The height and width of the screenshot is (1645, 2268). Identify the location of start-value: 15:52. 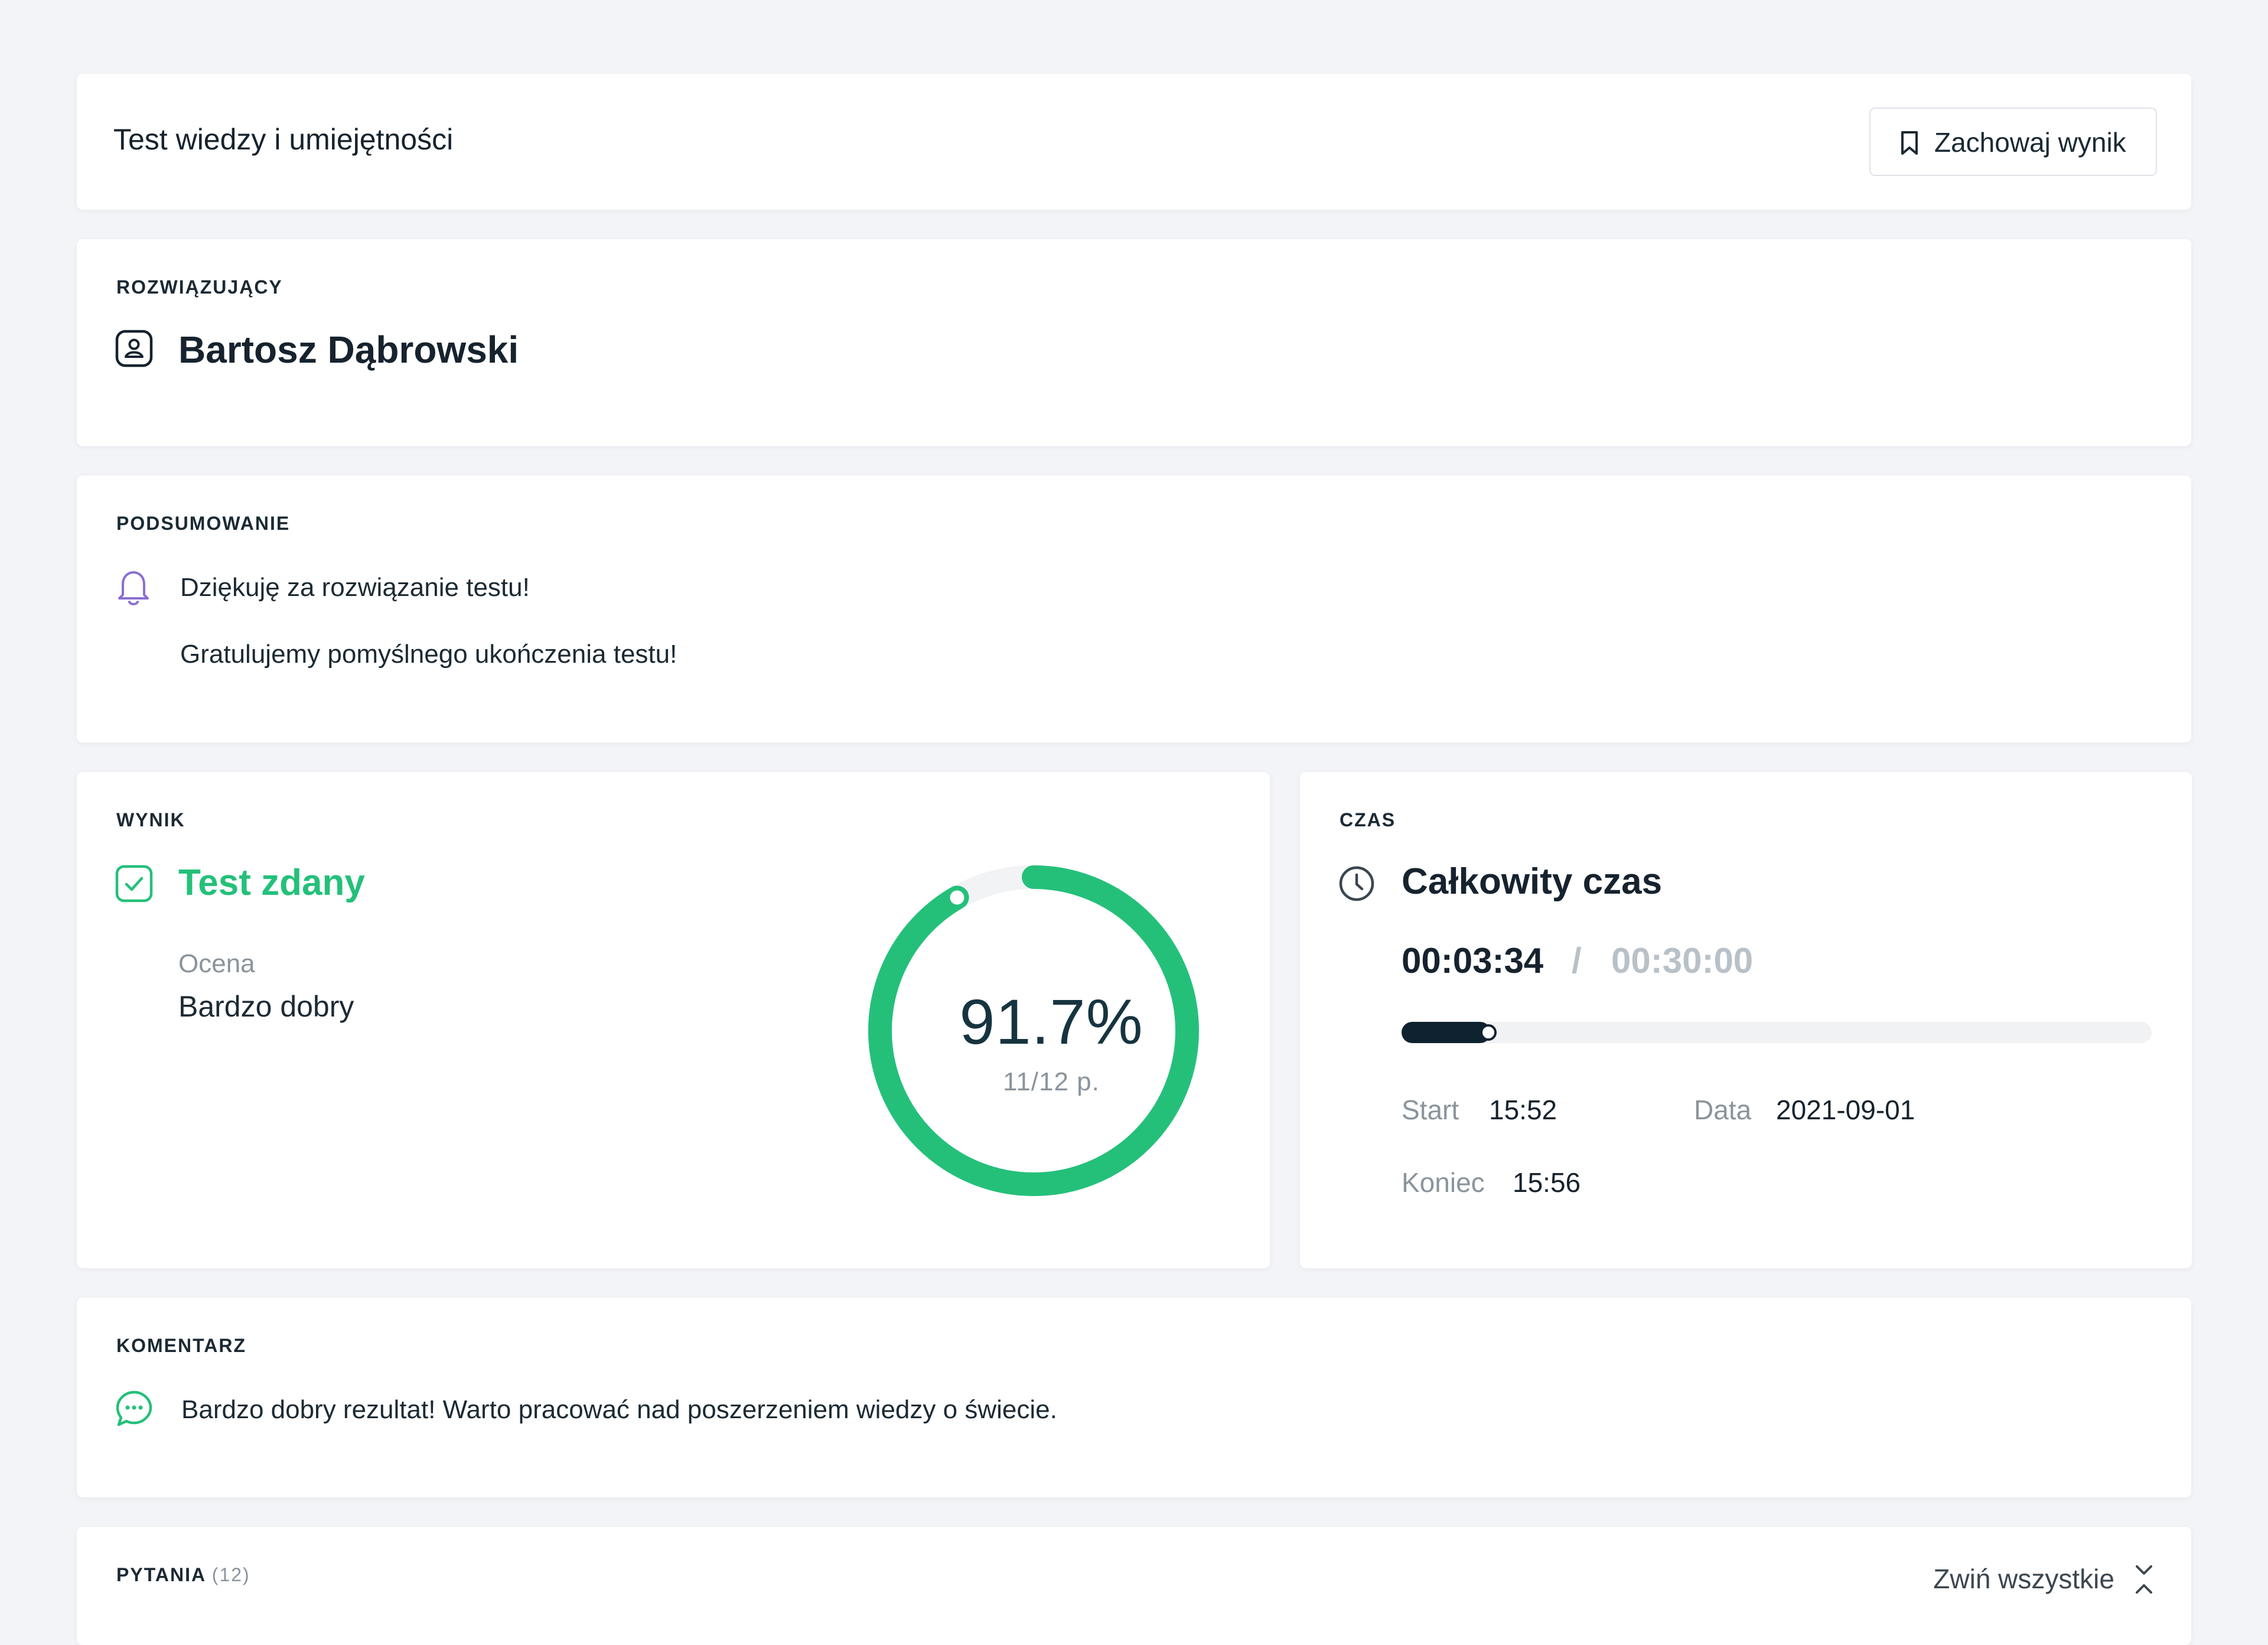
(1523, 1110).